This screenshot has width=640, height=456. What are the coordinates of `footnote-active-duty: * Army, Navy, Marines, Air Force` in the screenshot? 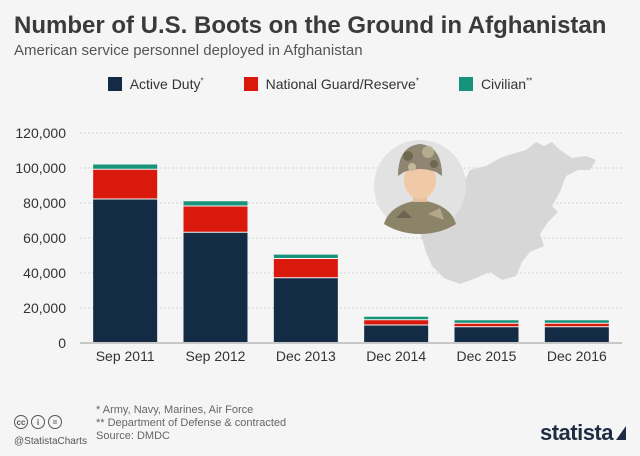 It's located at (175, 410).